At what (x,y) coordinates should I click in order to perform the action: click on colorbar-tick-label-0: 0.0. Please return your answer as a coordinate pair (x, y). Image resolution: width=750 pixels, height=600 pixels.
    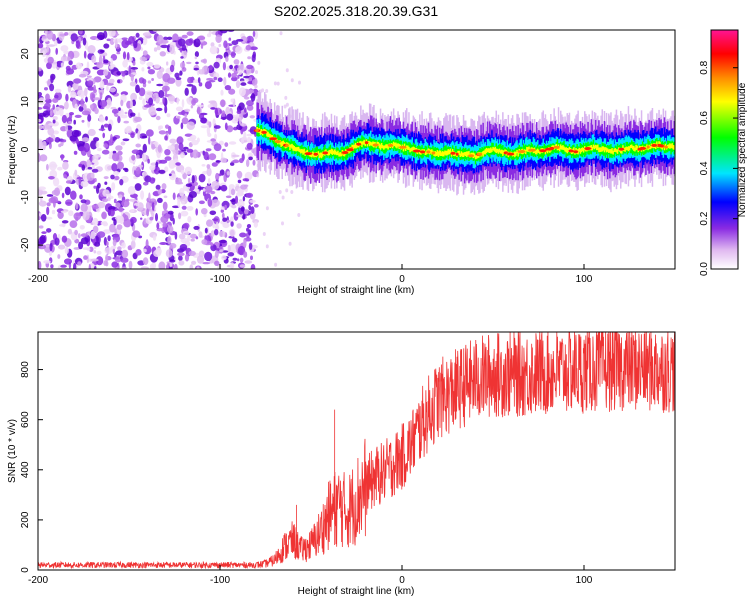
    Looking at the image, I should click on (704, 269).